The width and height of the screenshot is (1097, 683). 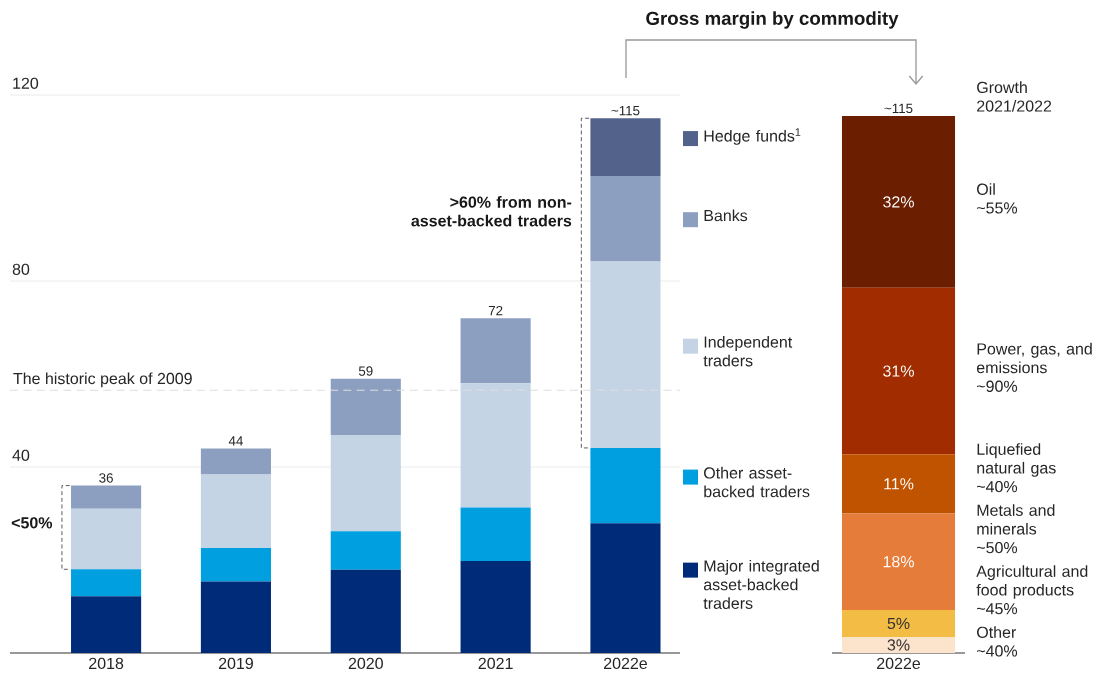 I want to click on total-label: 44, so click(x=235, y=441).